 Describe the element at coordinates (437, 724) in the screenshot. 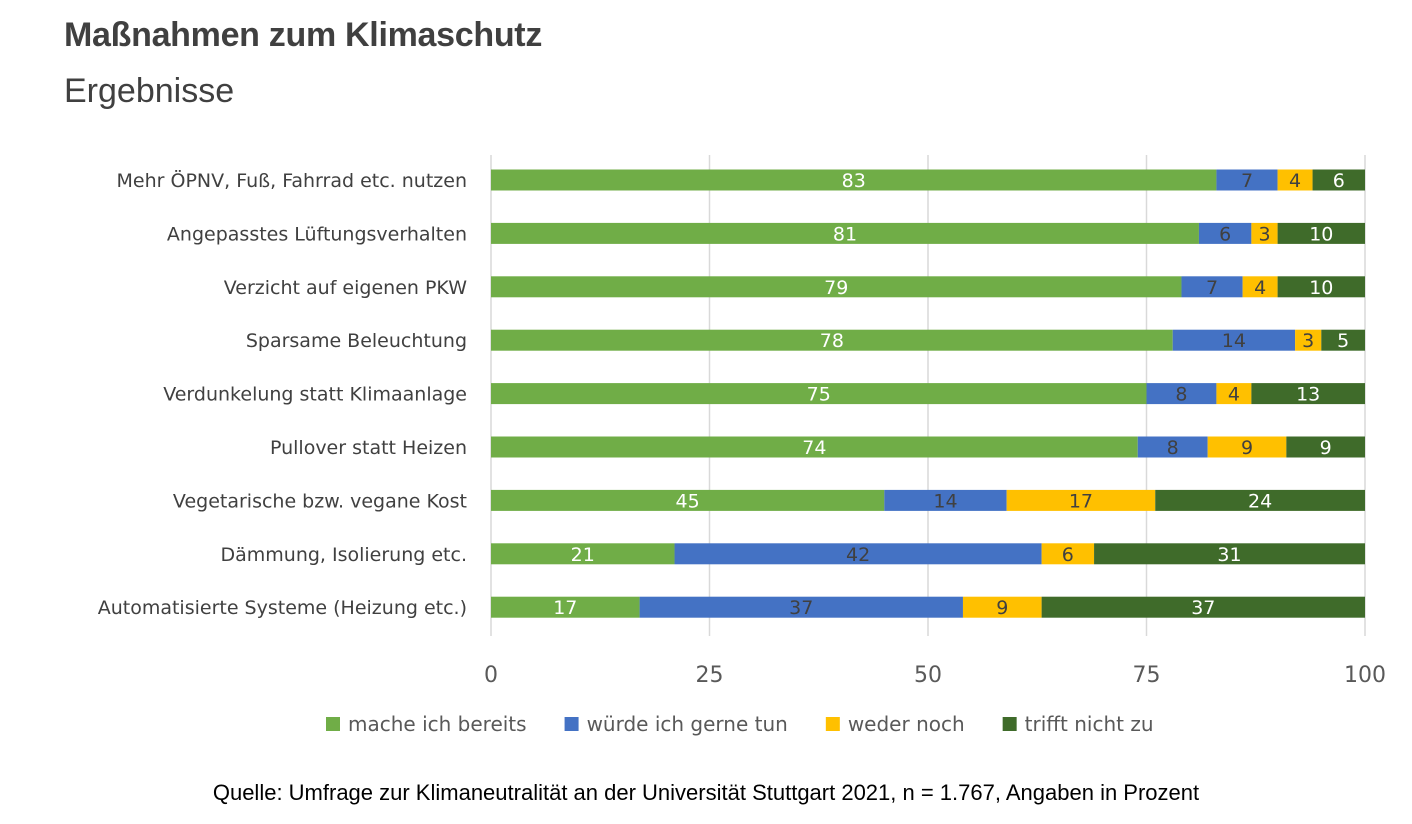

I see `legend-label: mache ich bereits` at that location.